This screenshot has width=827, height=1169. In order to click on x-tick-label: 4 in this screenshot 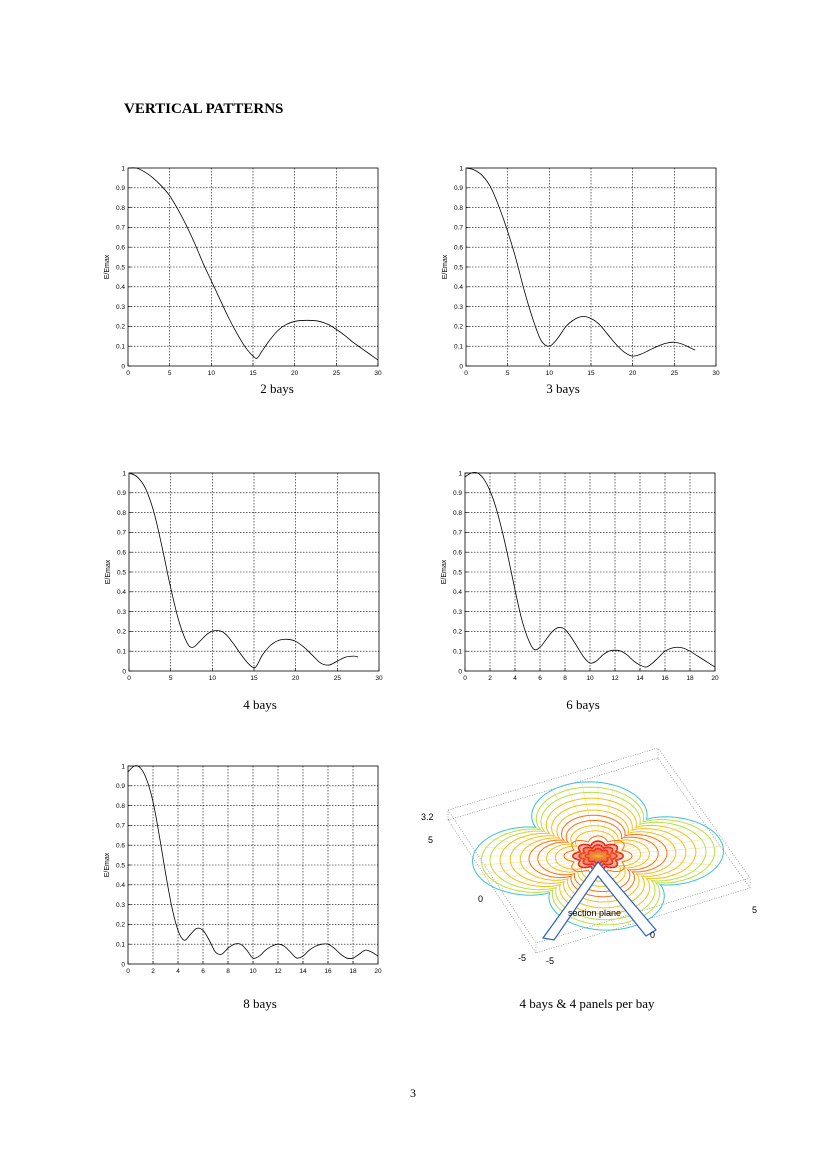, I will do `click(178, 971)`.